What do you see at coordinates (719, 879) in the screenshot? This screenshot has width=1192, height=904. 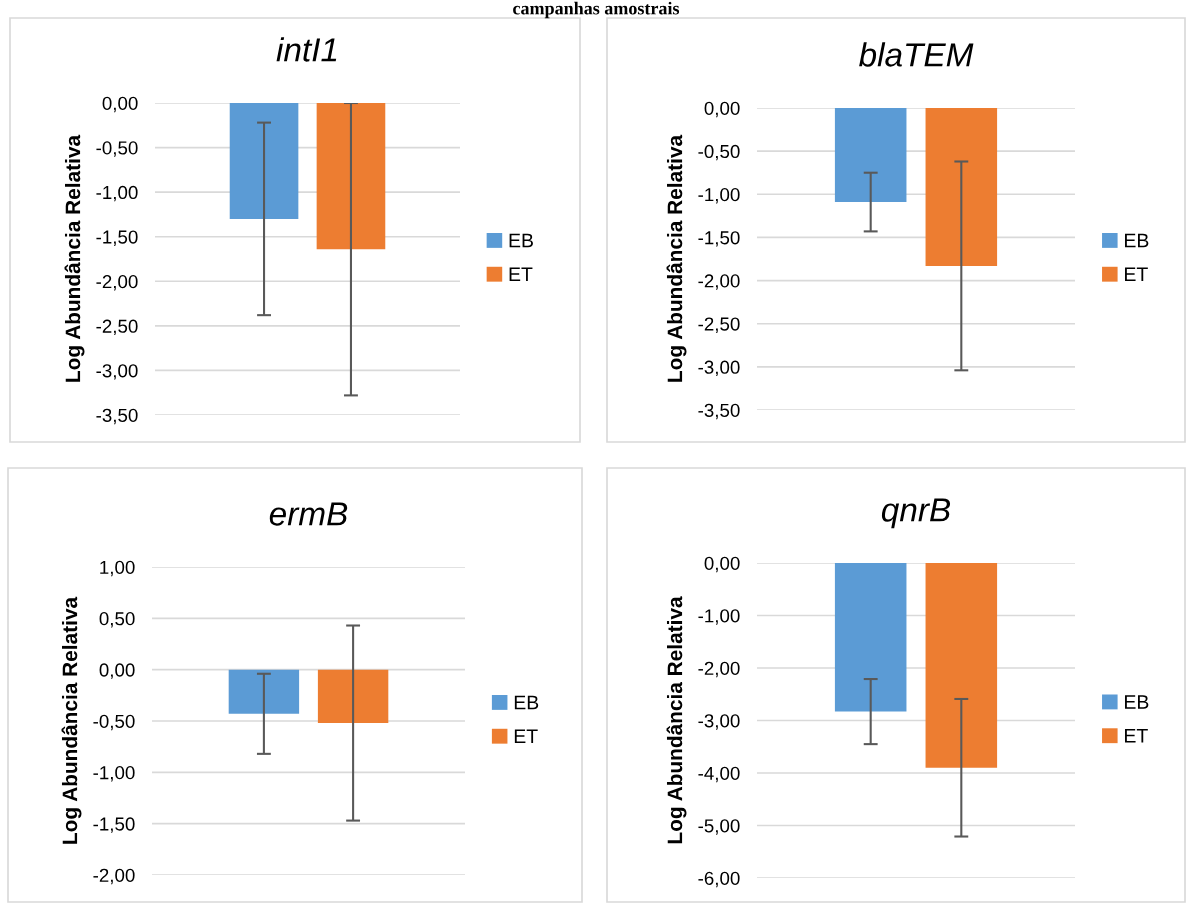 I see `y-tick-label: -6,00` at bounding box center [719, 879].